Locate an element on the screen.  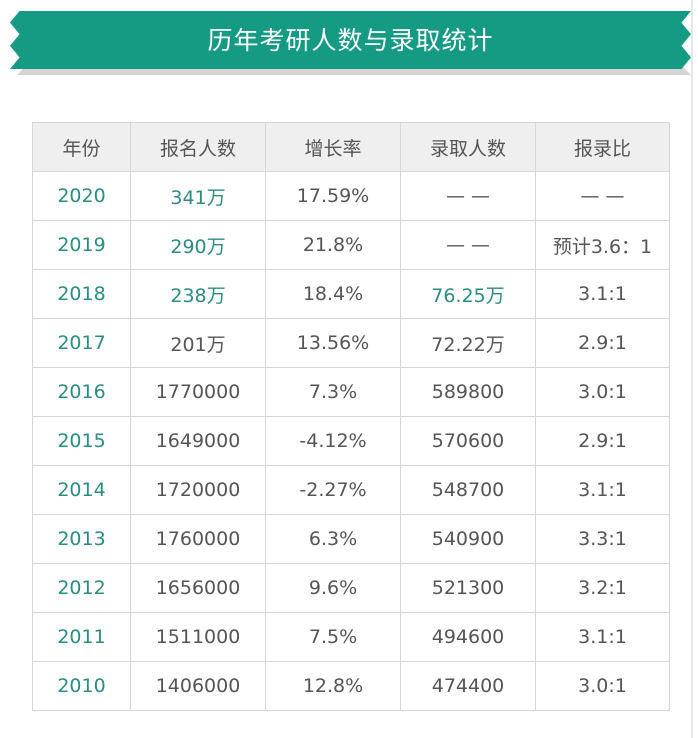
header-year: 年份 is located at coordinates (81, 147).